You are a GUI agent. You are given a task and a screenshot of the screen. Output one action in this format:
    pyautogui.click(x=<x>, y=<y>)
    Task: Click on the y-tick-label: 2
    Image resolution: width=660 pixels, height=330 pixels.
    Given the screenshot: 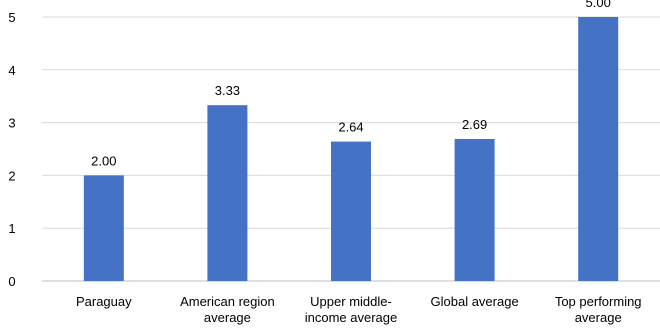 What is the action you would take?
    pyautogui.click(x=11, y=175)
    